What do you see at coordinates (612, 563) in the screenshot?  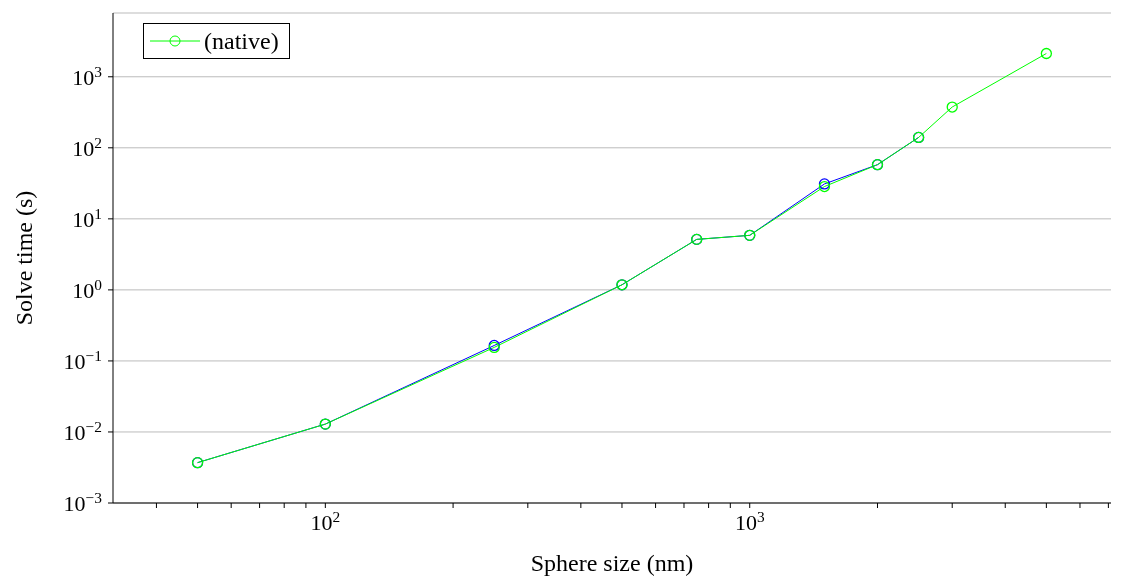 I see `x-axis-title: Sphere size (nm)` at bounding box center [612, 563].